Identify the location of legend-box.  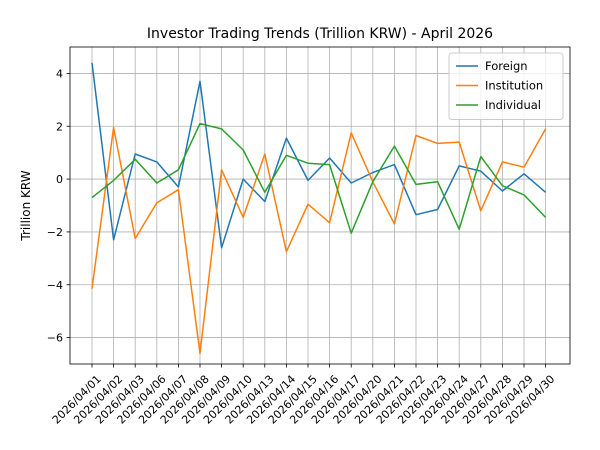
(506, 86).